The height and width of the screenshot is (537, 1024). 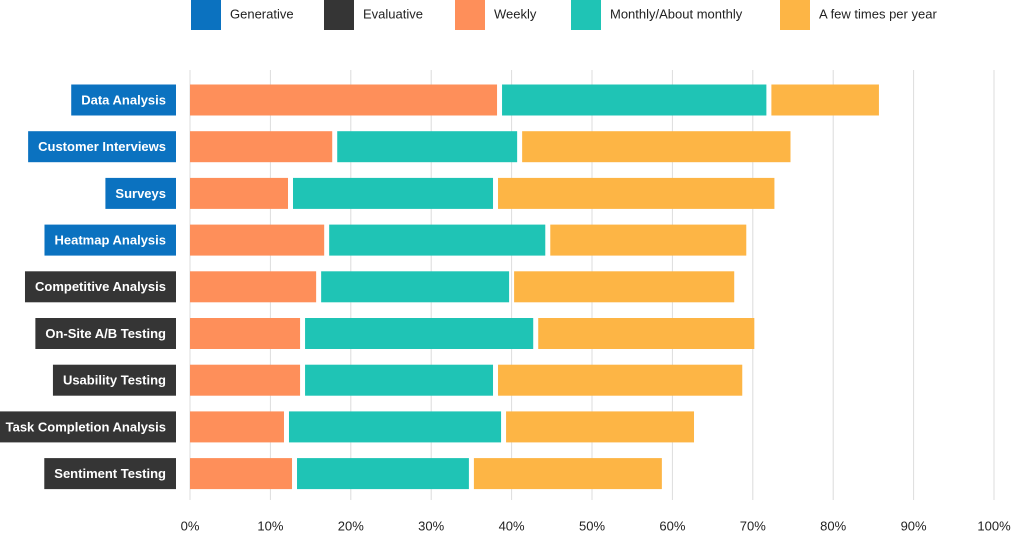 I want to click on x-tick-label: 0%, so click(x=190, y=525).